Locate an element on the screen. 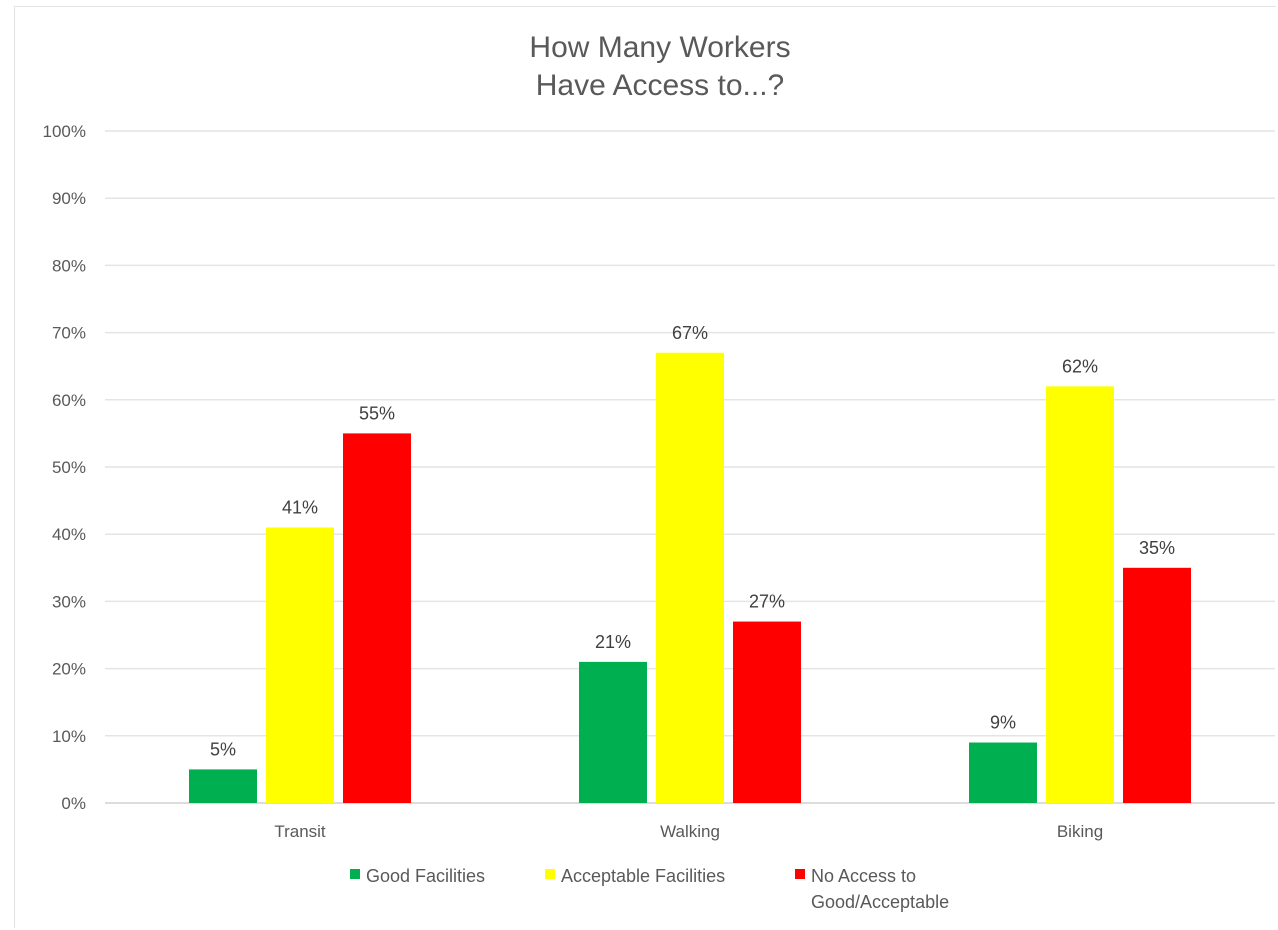  y-tick-label: 100% is located at coordinates (64, 131).